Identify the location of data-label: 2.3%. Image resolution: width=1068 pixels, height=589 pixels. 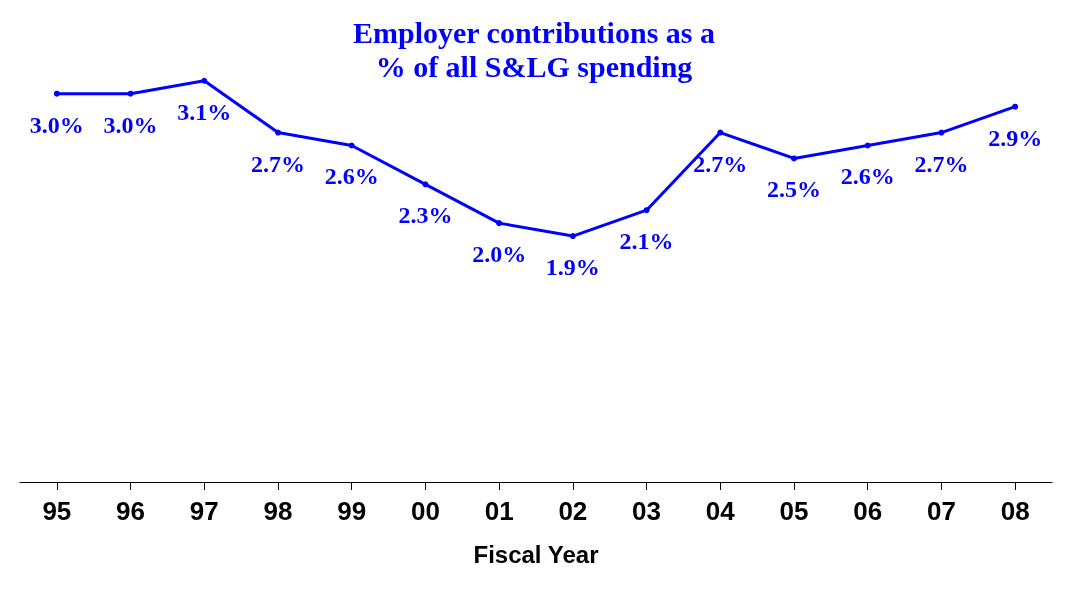
(425, 215).